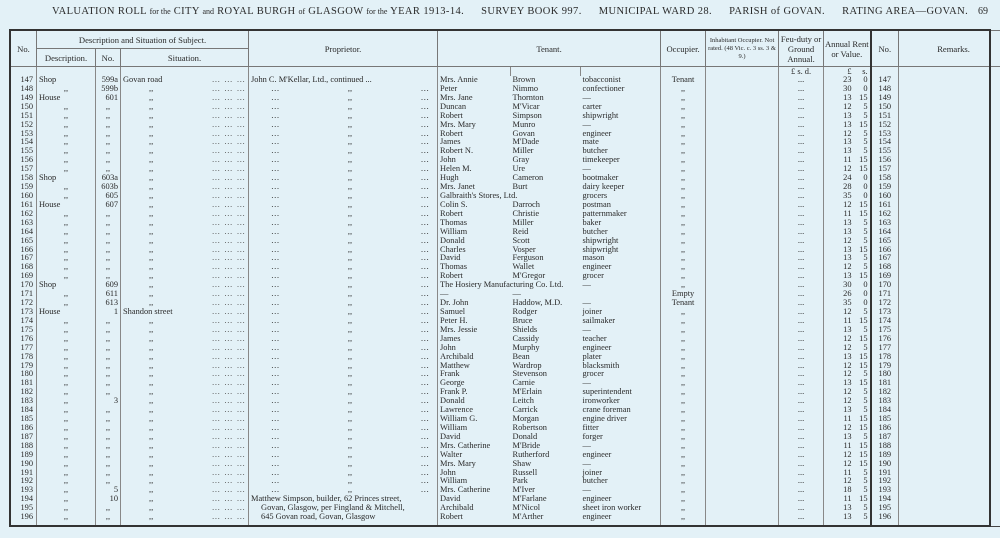 The width and height of the screenshot is (1000, 538). I want to click on row-occupation: crane foreman, so click(621, 411).